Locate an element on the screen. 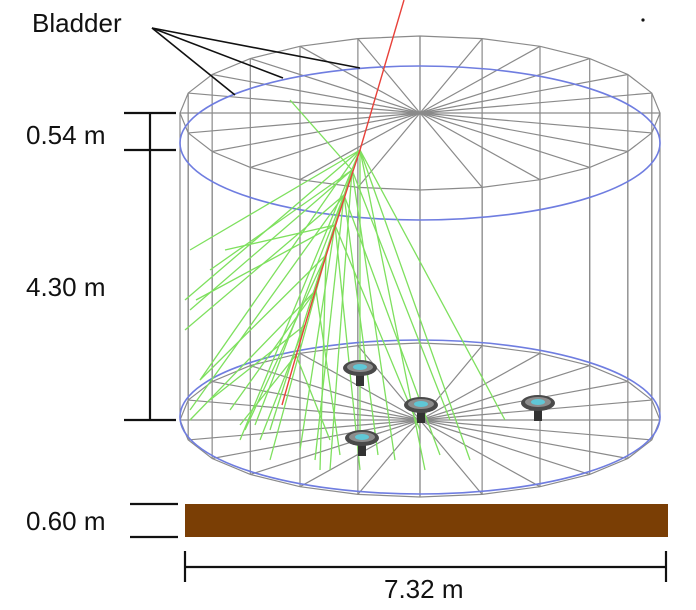 The height and width of the screenshot is (610, 696). diameter-label: 7.32 m is located at coordinates (424, 589).